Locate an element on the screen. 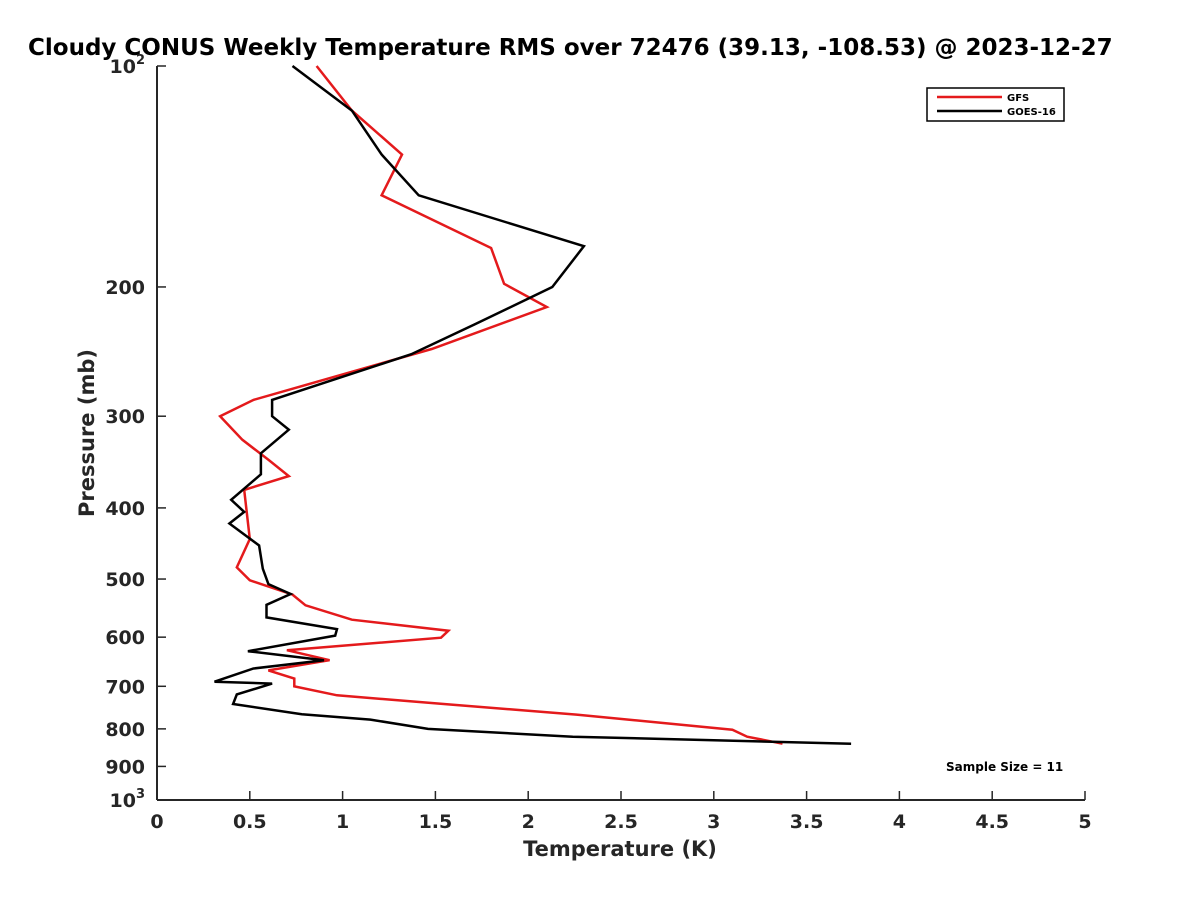 This screenshot has width=1200, height=900. x-tick-label: 2 is located at coordinates (528, 822).